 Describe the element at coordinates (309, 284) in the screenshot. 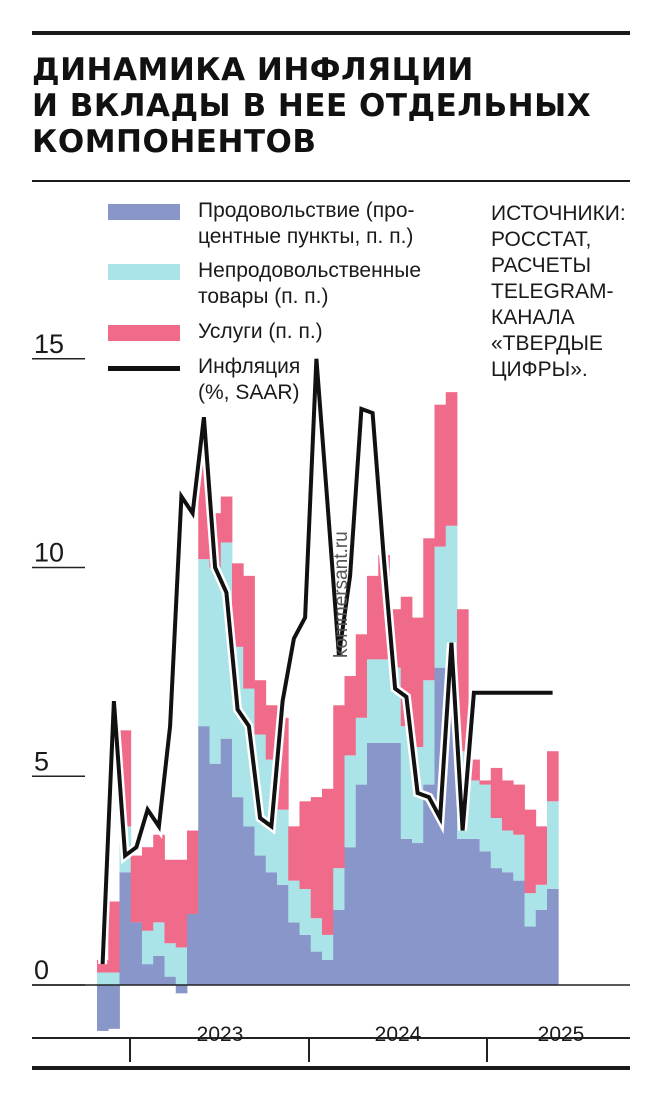

I see `legend-label-nonfood: Непродовольственные товары (п. п.)` at that location.